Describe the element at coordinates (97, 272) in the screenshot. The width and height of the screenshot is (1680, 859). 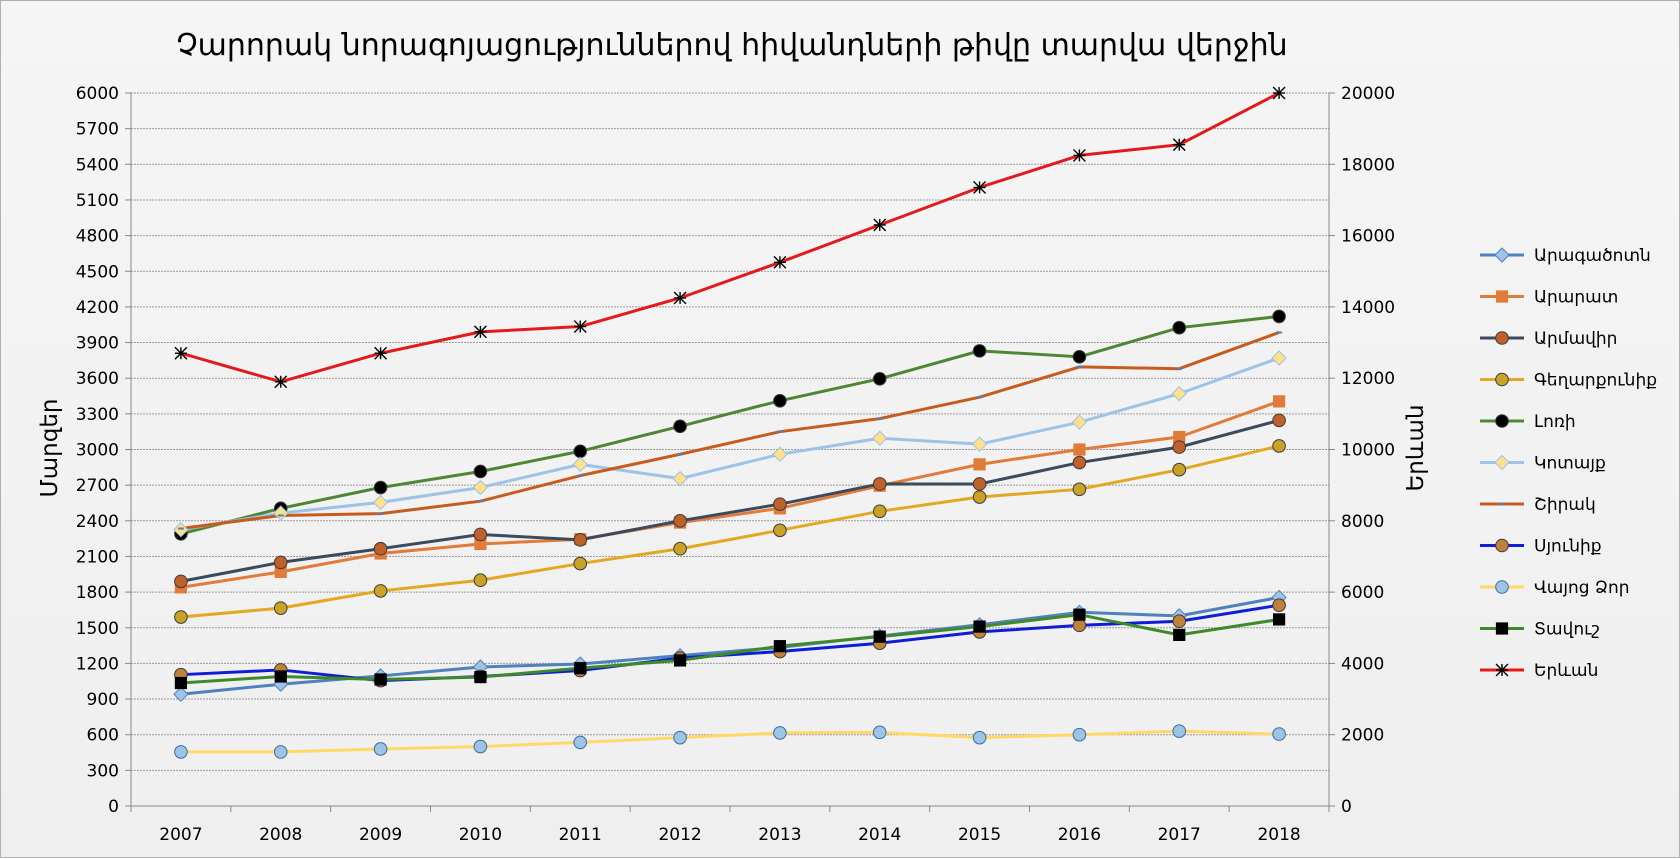
I see `y-tick-label: 4500` at that location.